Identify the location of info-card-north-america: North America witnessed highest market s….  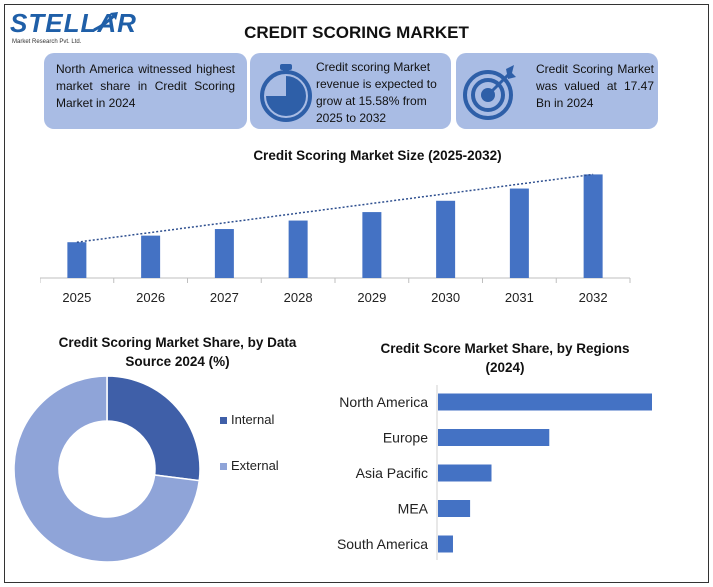
(145, 91).